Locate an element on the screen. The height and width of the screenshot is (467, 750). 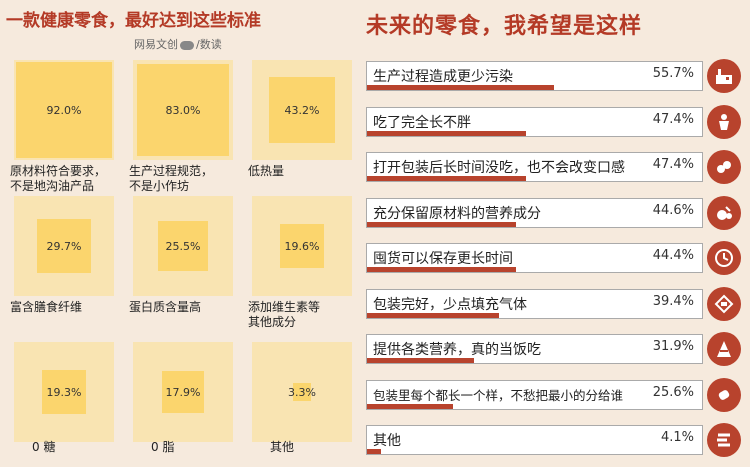
body-icon is located at coordinates (724, 121).